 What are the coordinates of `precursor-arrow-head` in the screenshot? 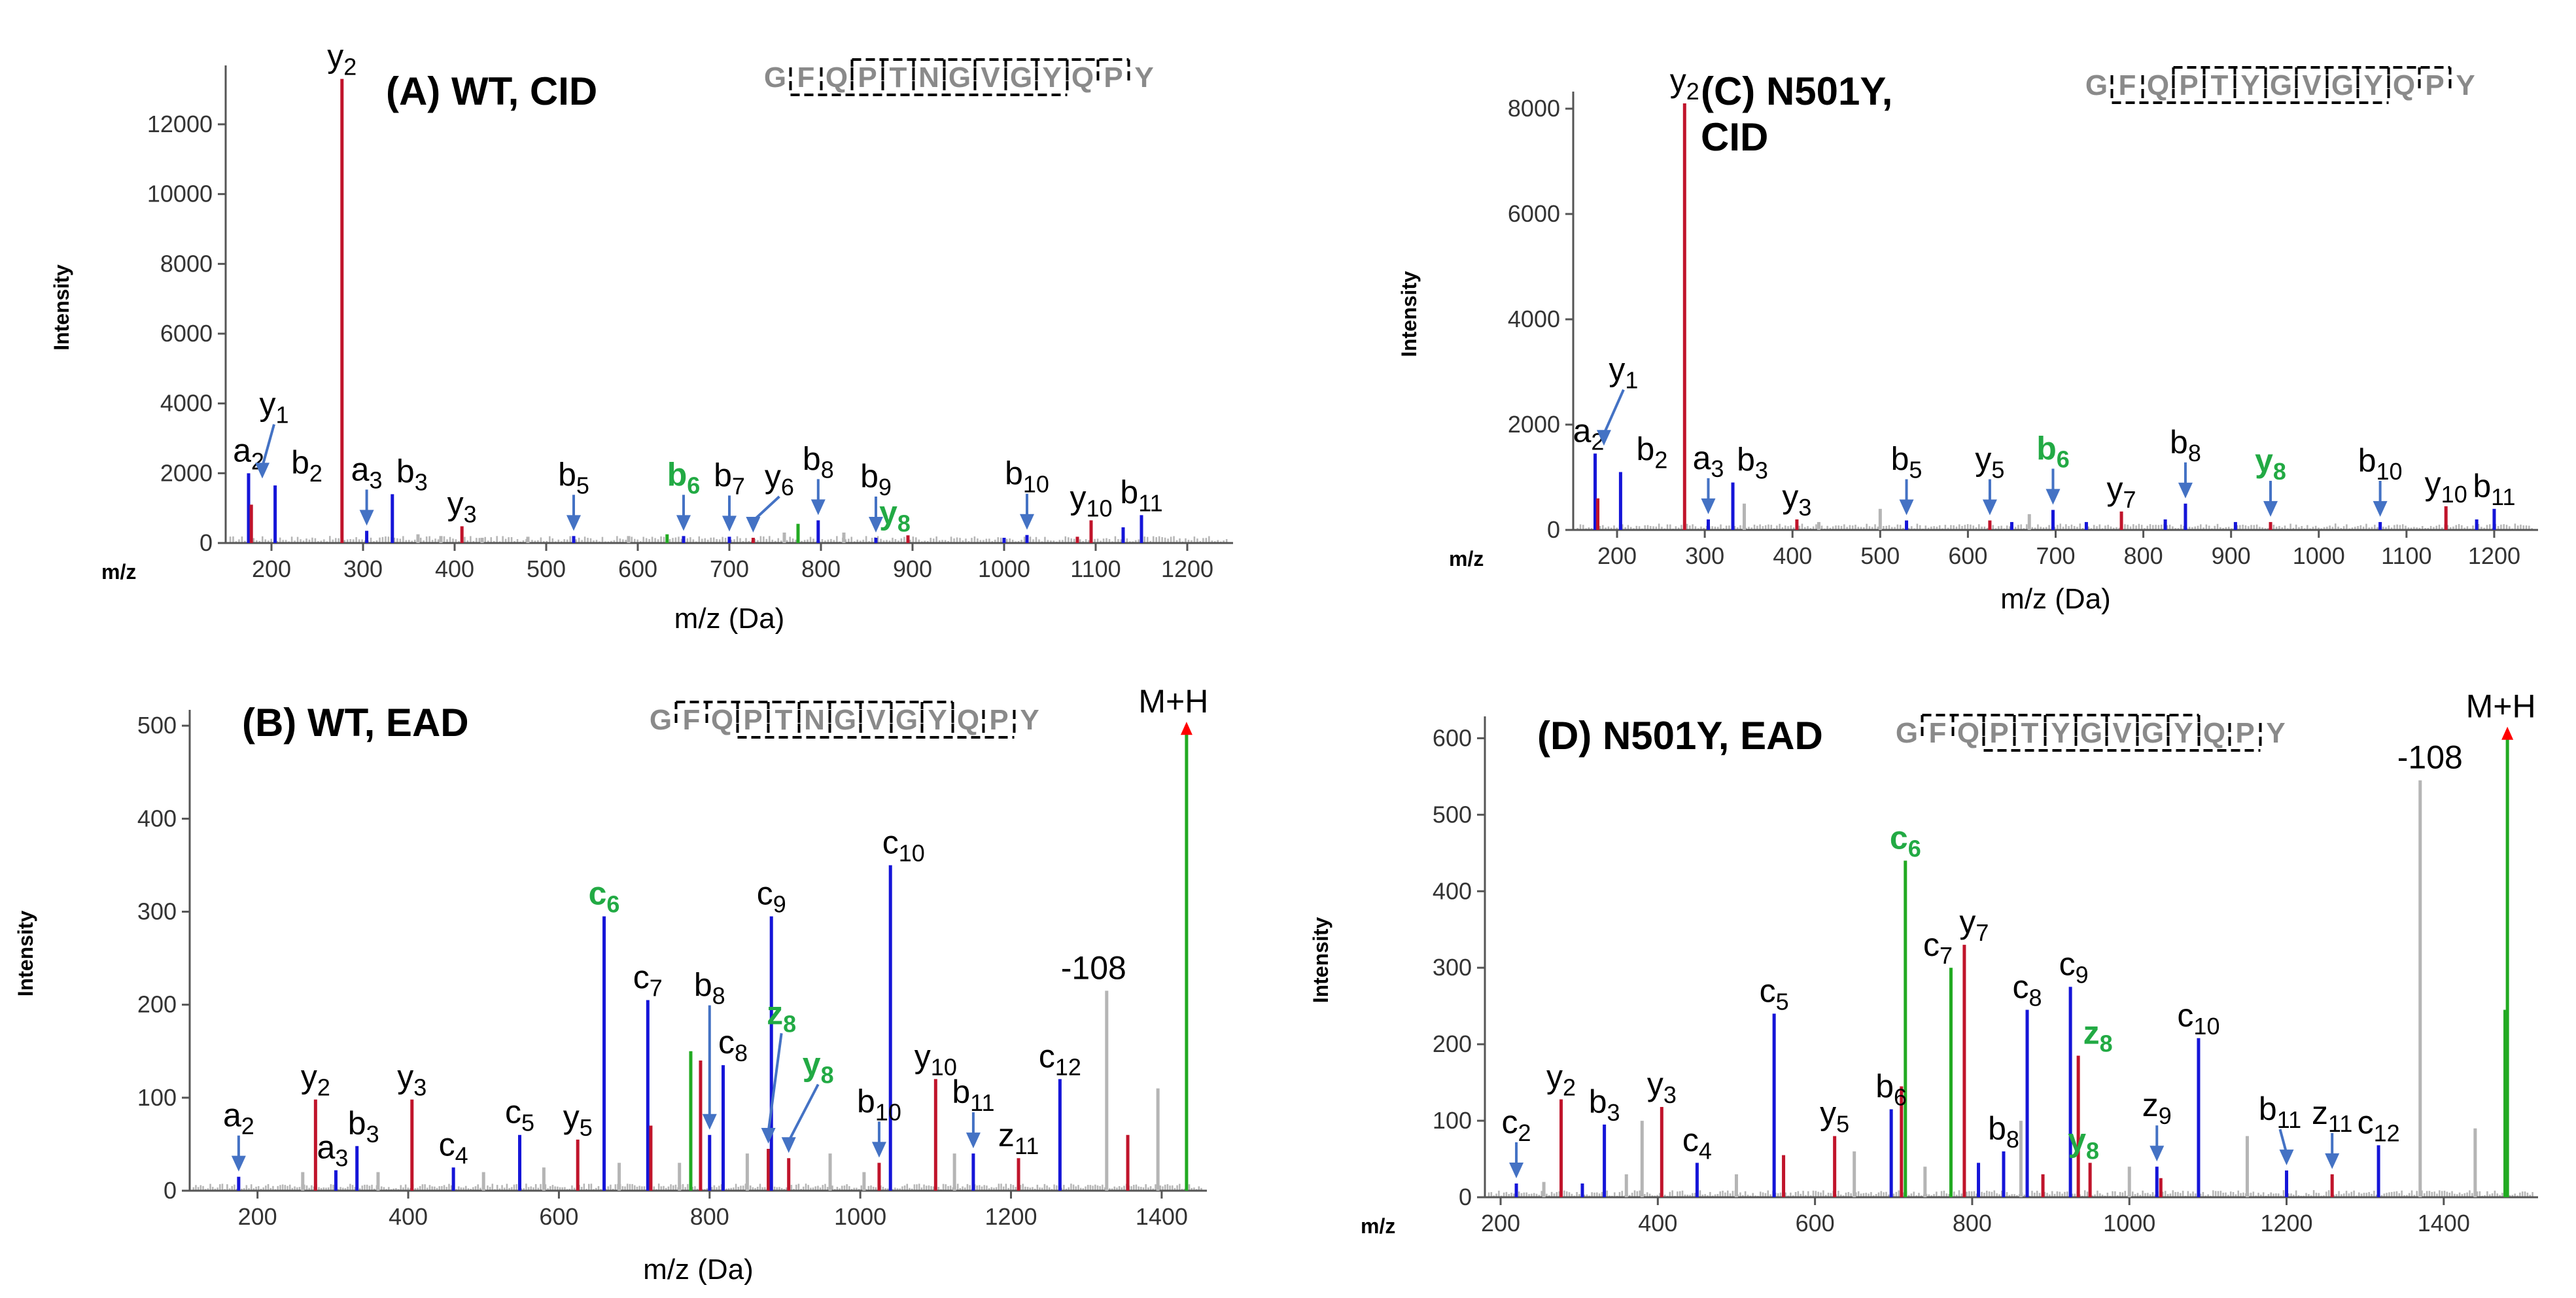 It's located at (1186, 728).